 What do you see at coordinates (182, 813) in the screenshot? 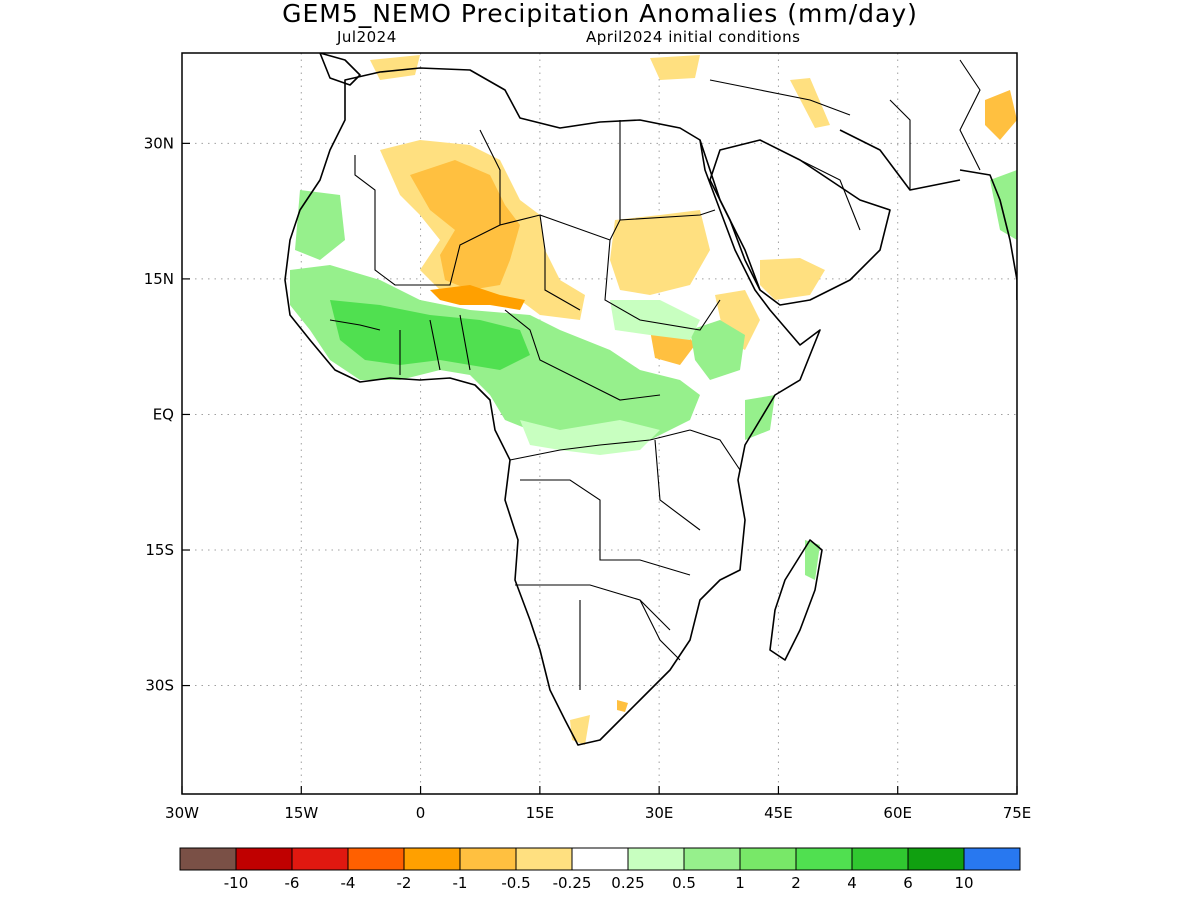
I see `lon-tick-label: 30W` at bounding box center [182, 813].